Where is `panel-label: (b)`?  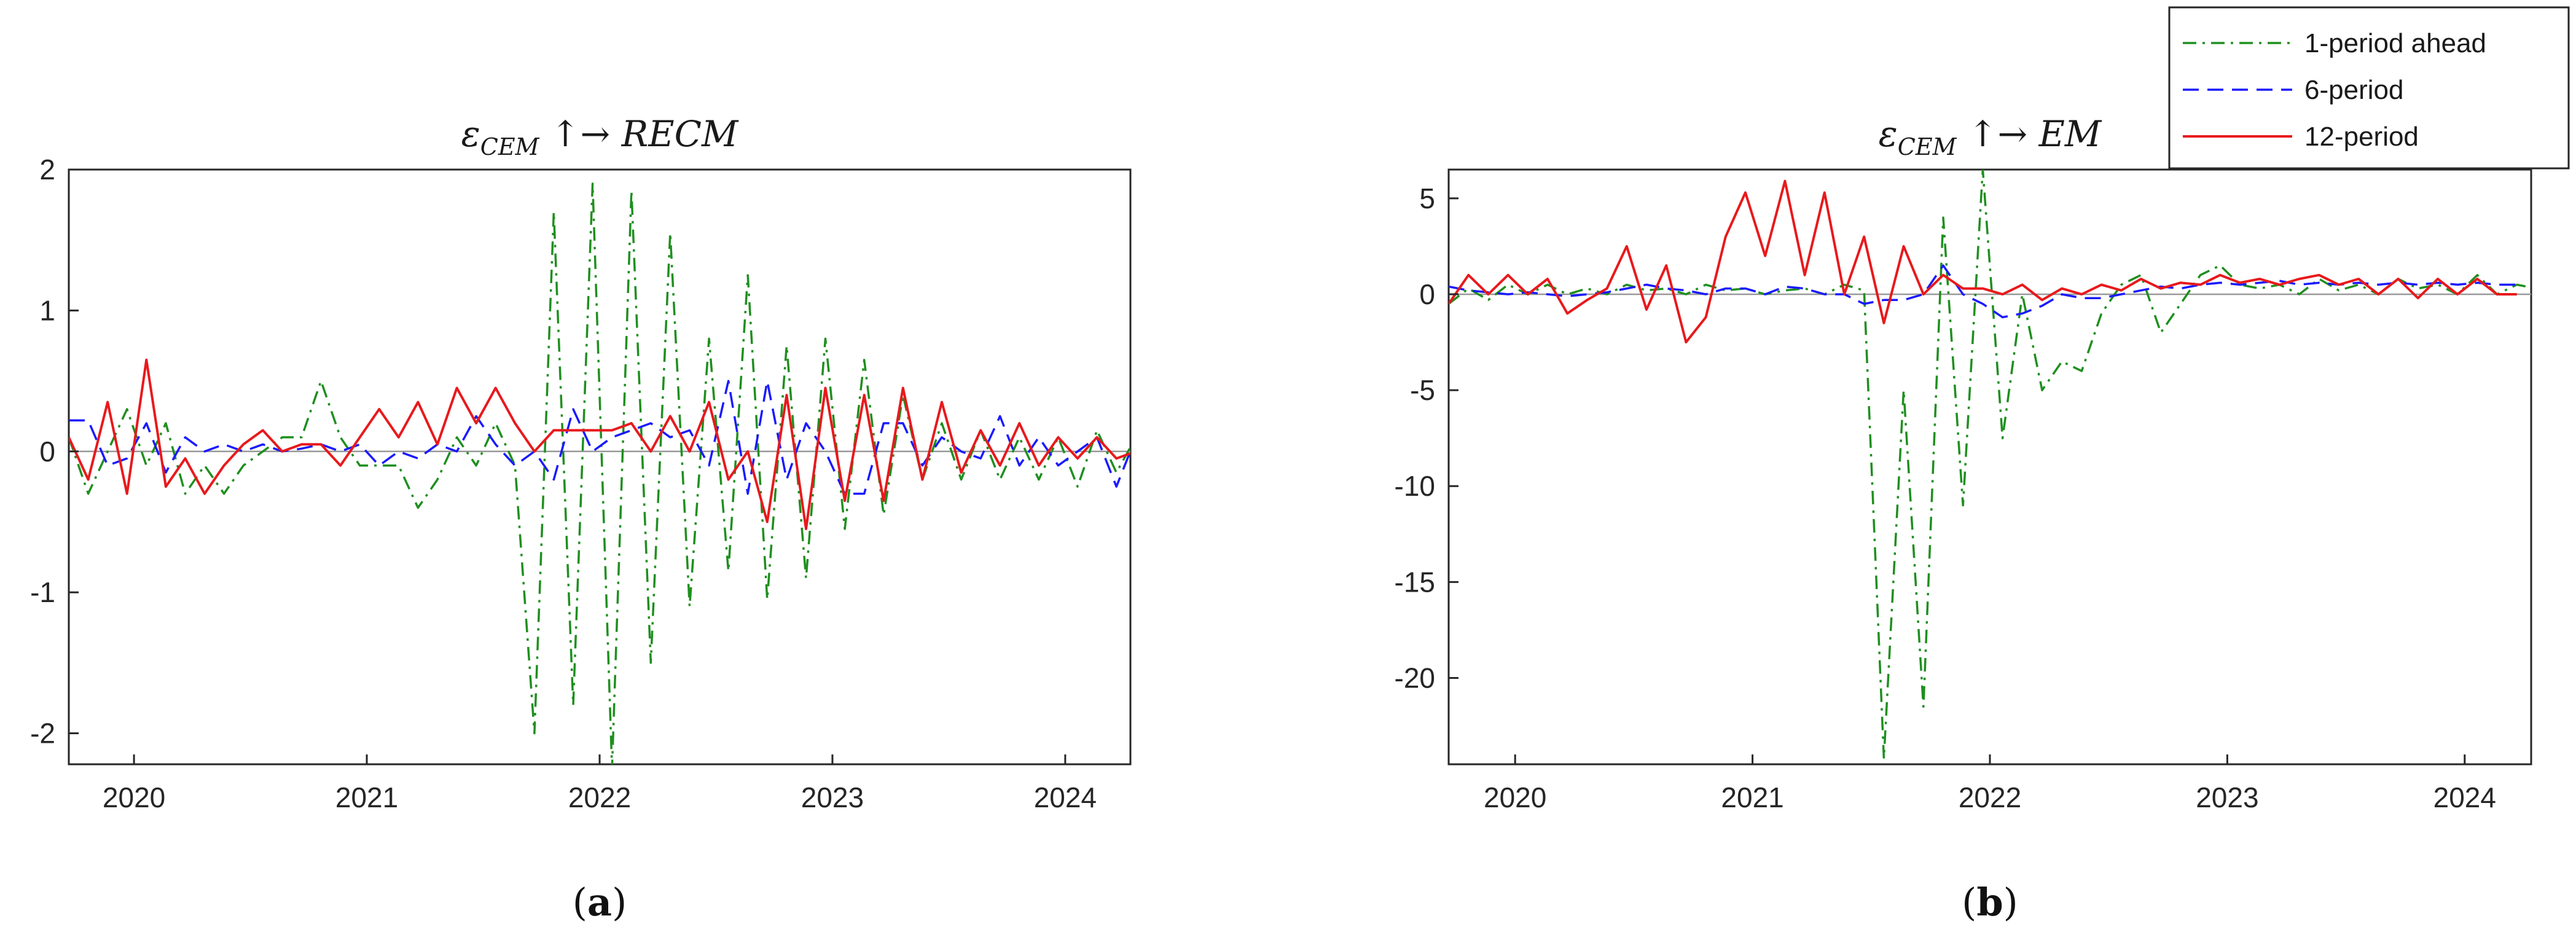
panel-label: (b) is located at coordinates (1990, 903).